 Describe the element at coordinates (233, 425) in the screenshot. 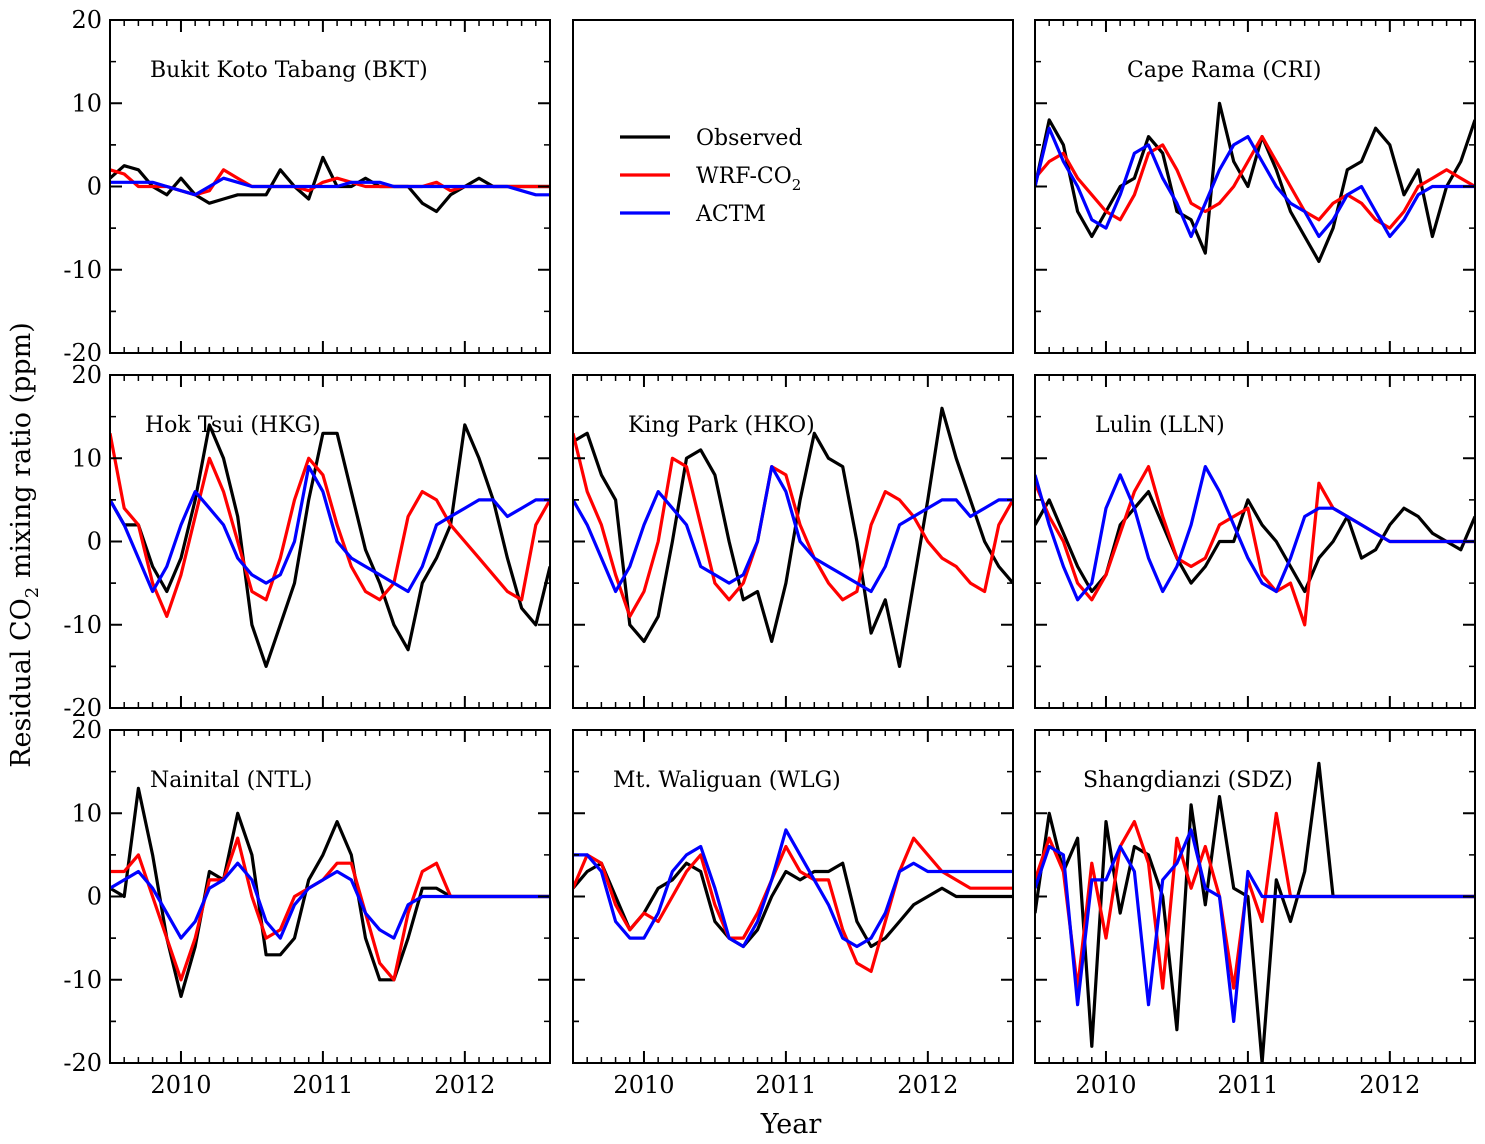

I see `panel-title: Hok Tsui (HKG)` at that location.